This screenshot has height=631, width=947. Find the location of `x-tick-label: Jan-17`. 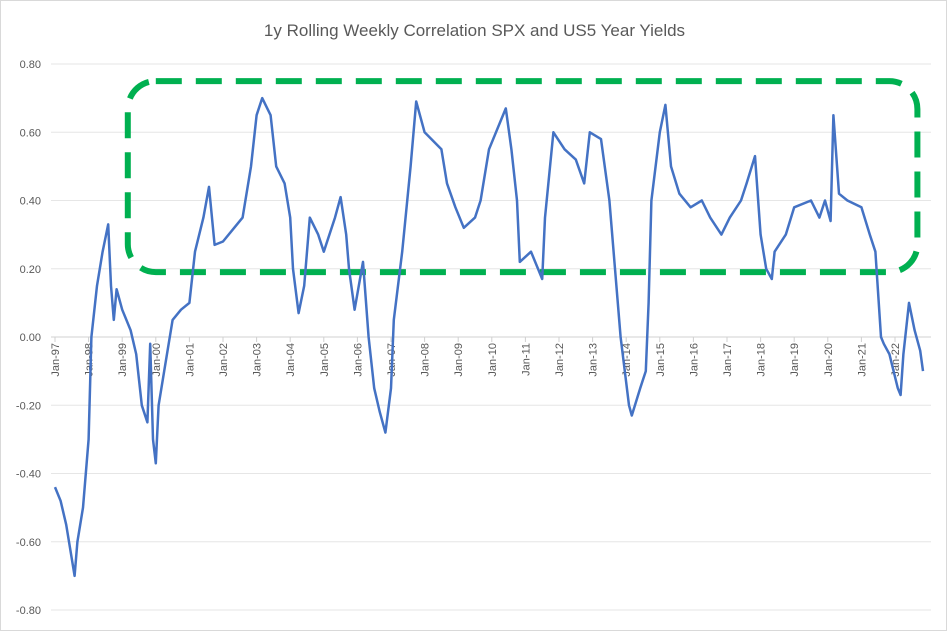

x-tick-label: Jan-17 is located at coordinates (728, 360).